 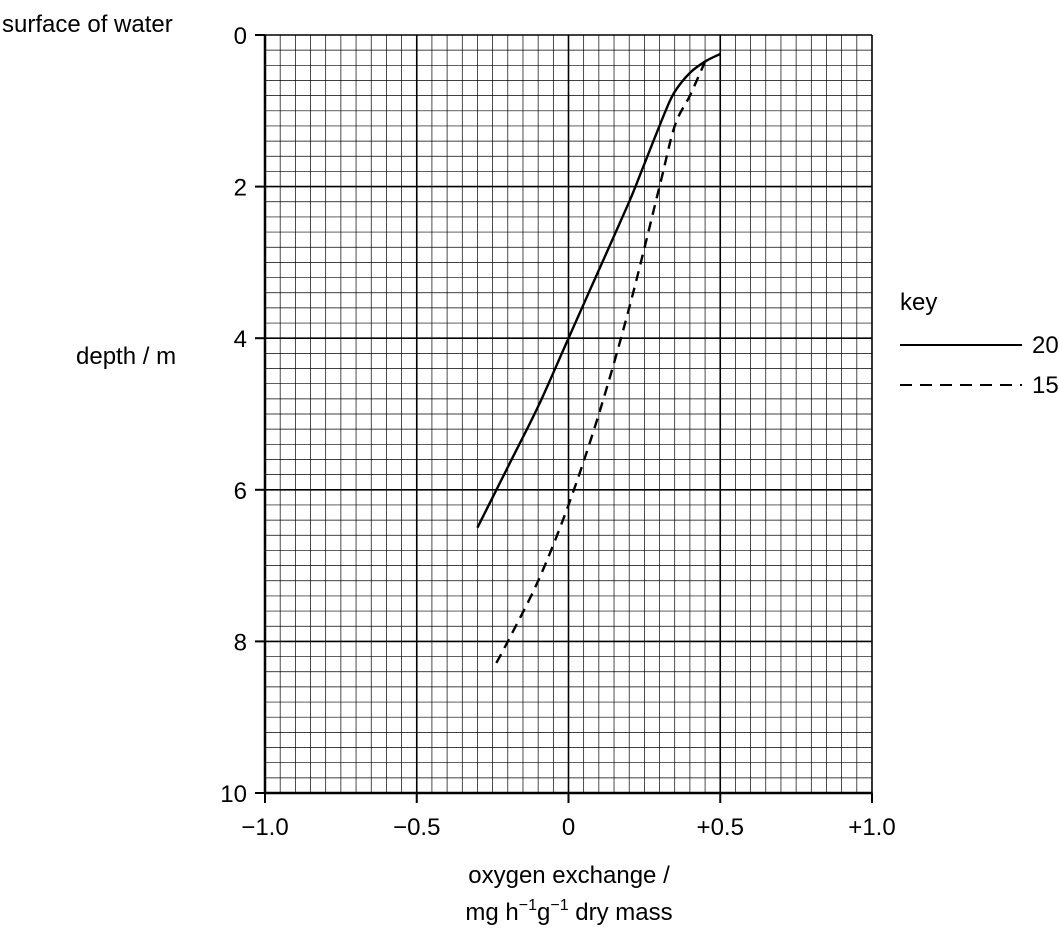 I want to click on x-tick-label: 0, so click(x=568, y=827).